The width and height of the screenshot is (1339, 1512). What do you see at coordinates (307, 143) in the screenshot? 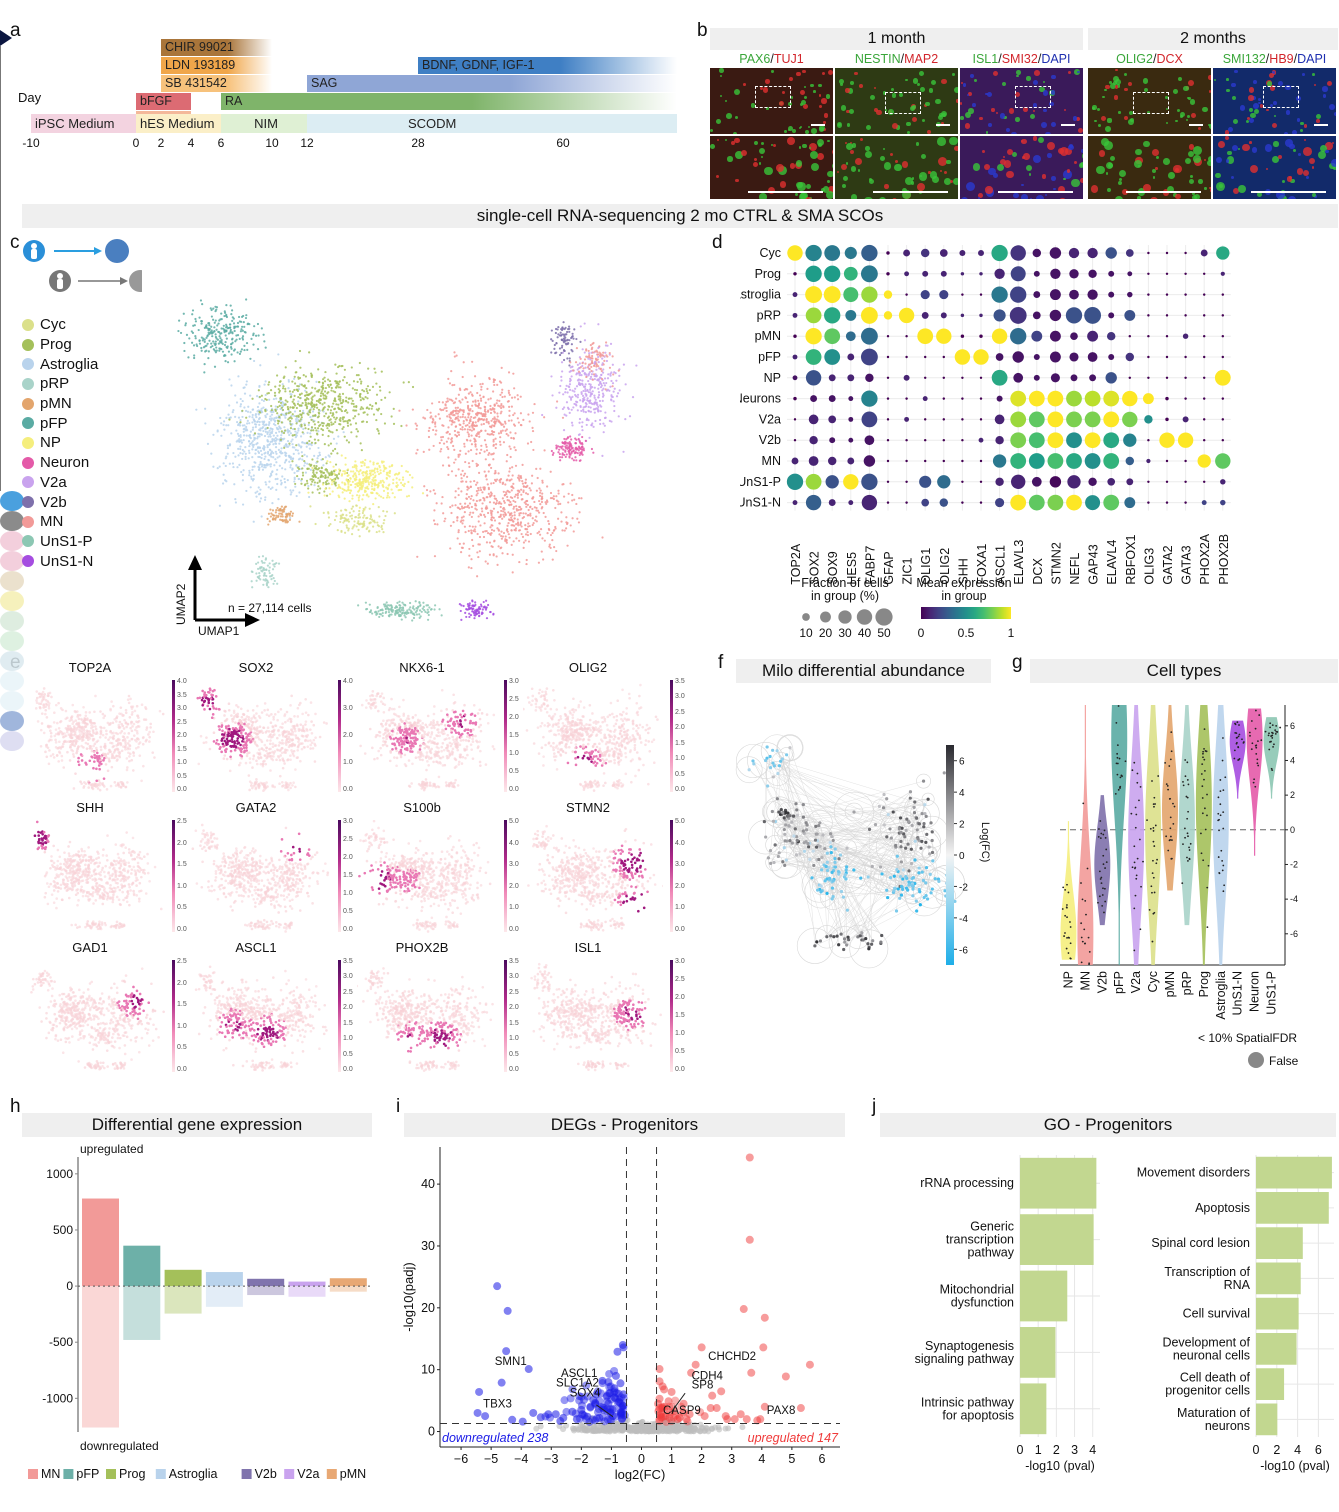
I see `tick-label: 12` at bounding box center [307, 143].